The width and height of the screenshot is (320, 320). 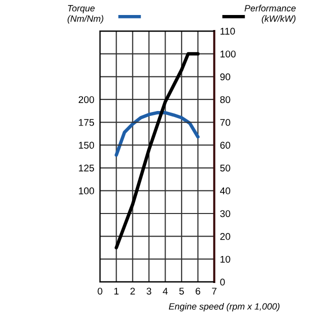 What do you see at coordinates (225, 190) in the screenshot?
I see `y2-tick-label: 40` at bounding box center [225, 190].